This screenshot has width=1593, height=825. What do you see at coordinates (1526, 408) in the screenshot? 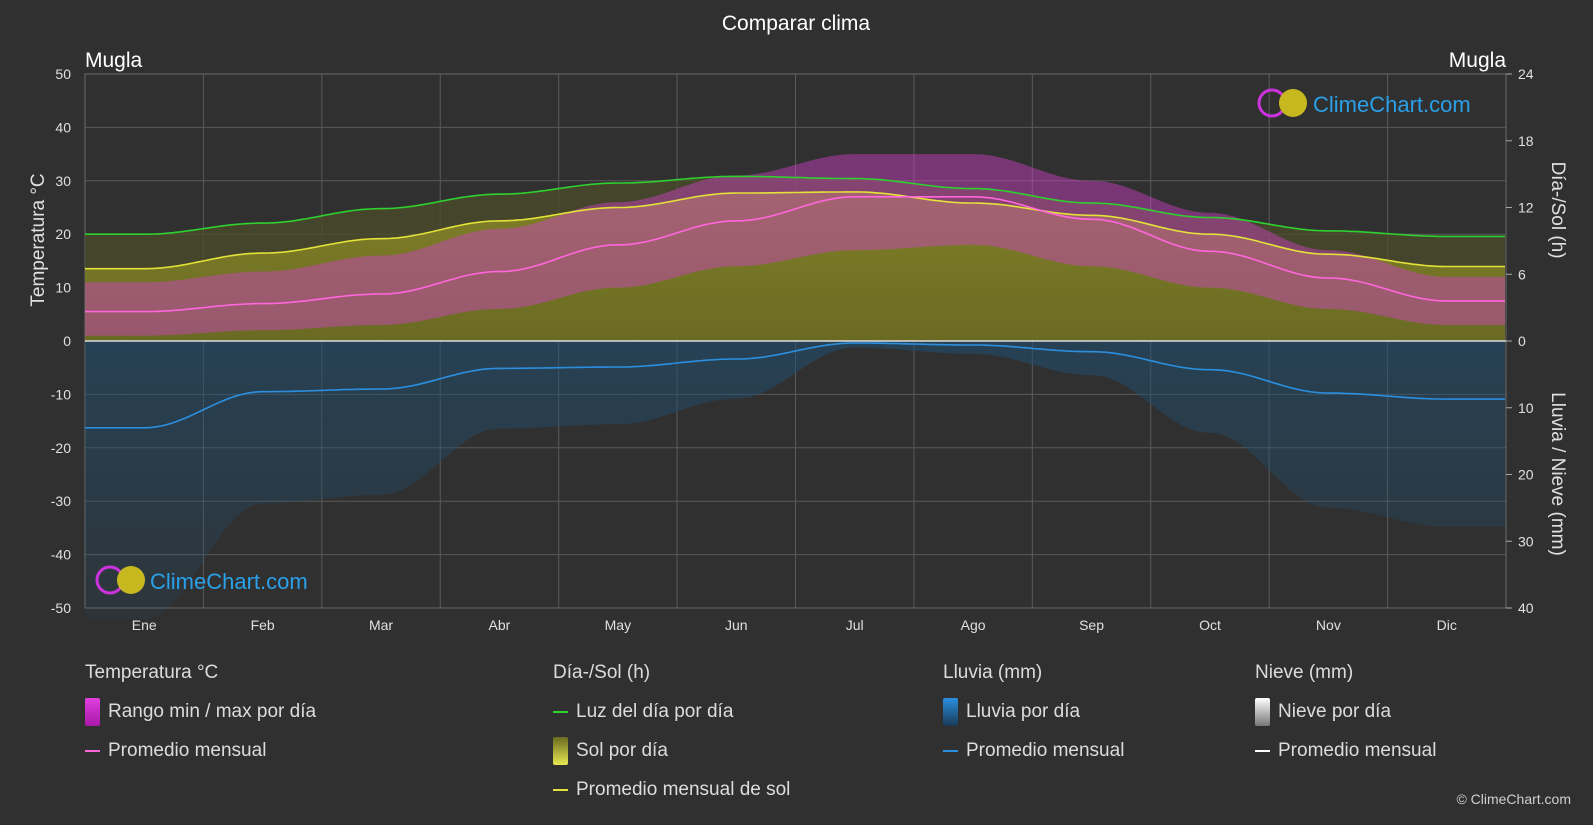
I see `right-bottom-tick-label: 10` at bounding box center [1526, 408].